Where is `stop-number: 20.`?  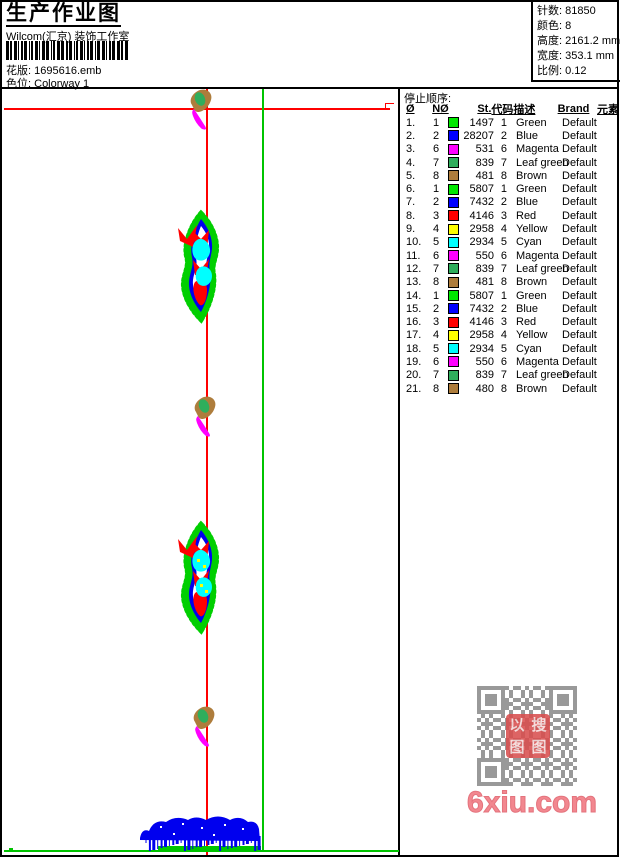 stop-number: 20. is located at coordinates (414, 375).